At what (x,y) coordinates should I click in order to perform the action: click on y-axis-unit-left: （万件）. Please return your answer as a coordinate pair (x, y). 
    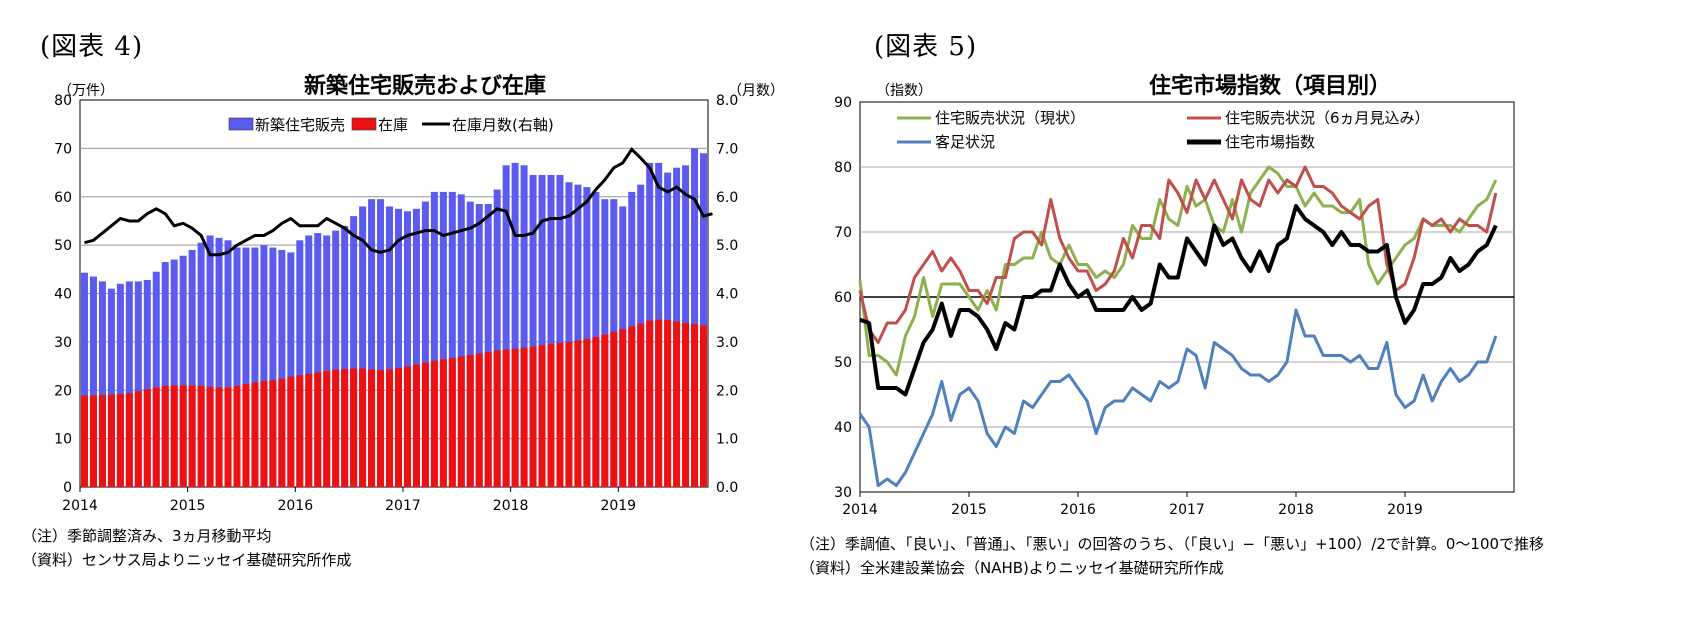
    Looking at the image, I should click on (86, 91).